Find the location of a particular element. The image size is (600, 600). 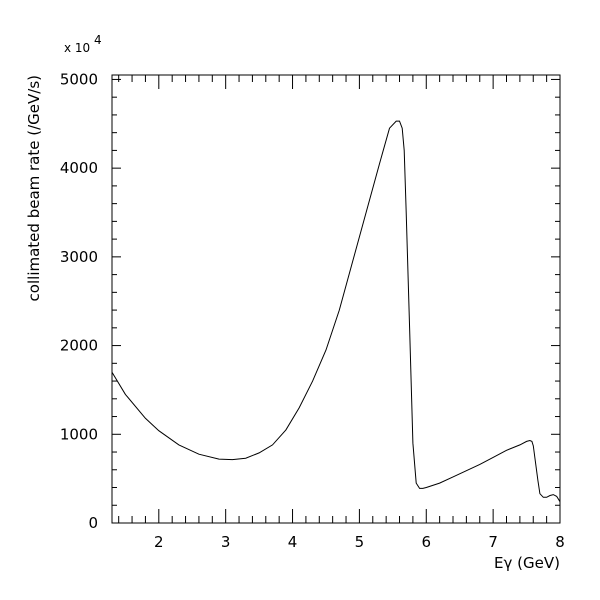

y-axis-tick-labels: 0 1000 2000 3000 4000 5000 is located at coordinates (79, 301).